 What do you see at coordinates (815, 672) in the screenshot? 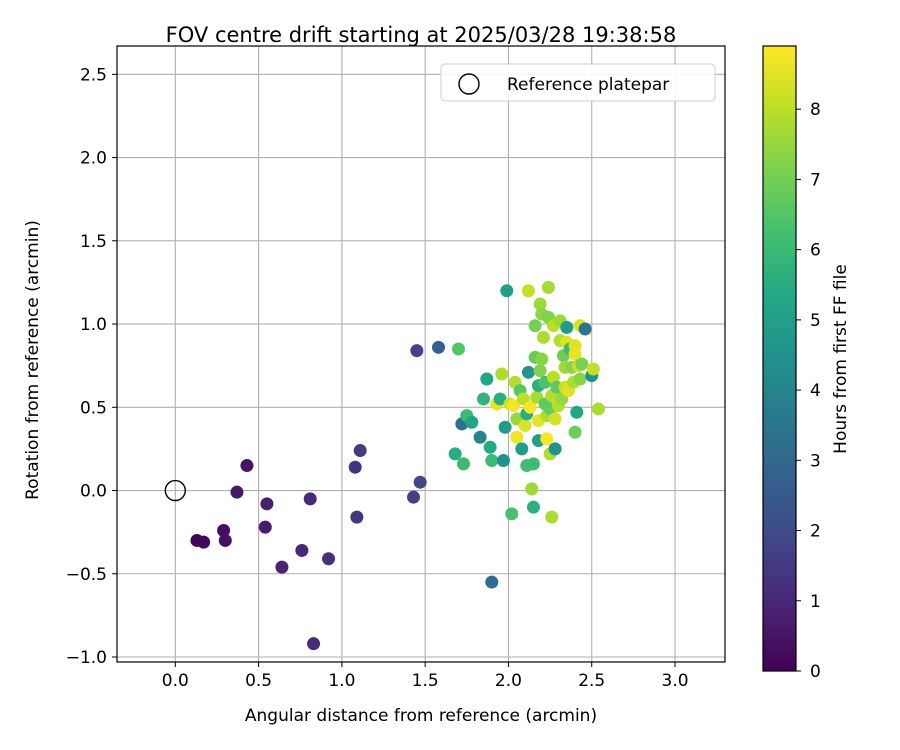
I see `colorbar-tick-label: 0` at bounding box center [815, 672].